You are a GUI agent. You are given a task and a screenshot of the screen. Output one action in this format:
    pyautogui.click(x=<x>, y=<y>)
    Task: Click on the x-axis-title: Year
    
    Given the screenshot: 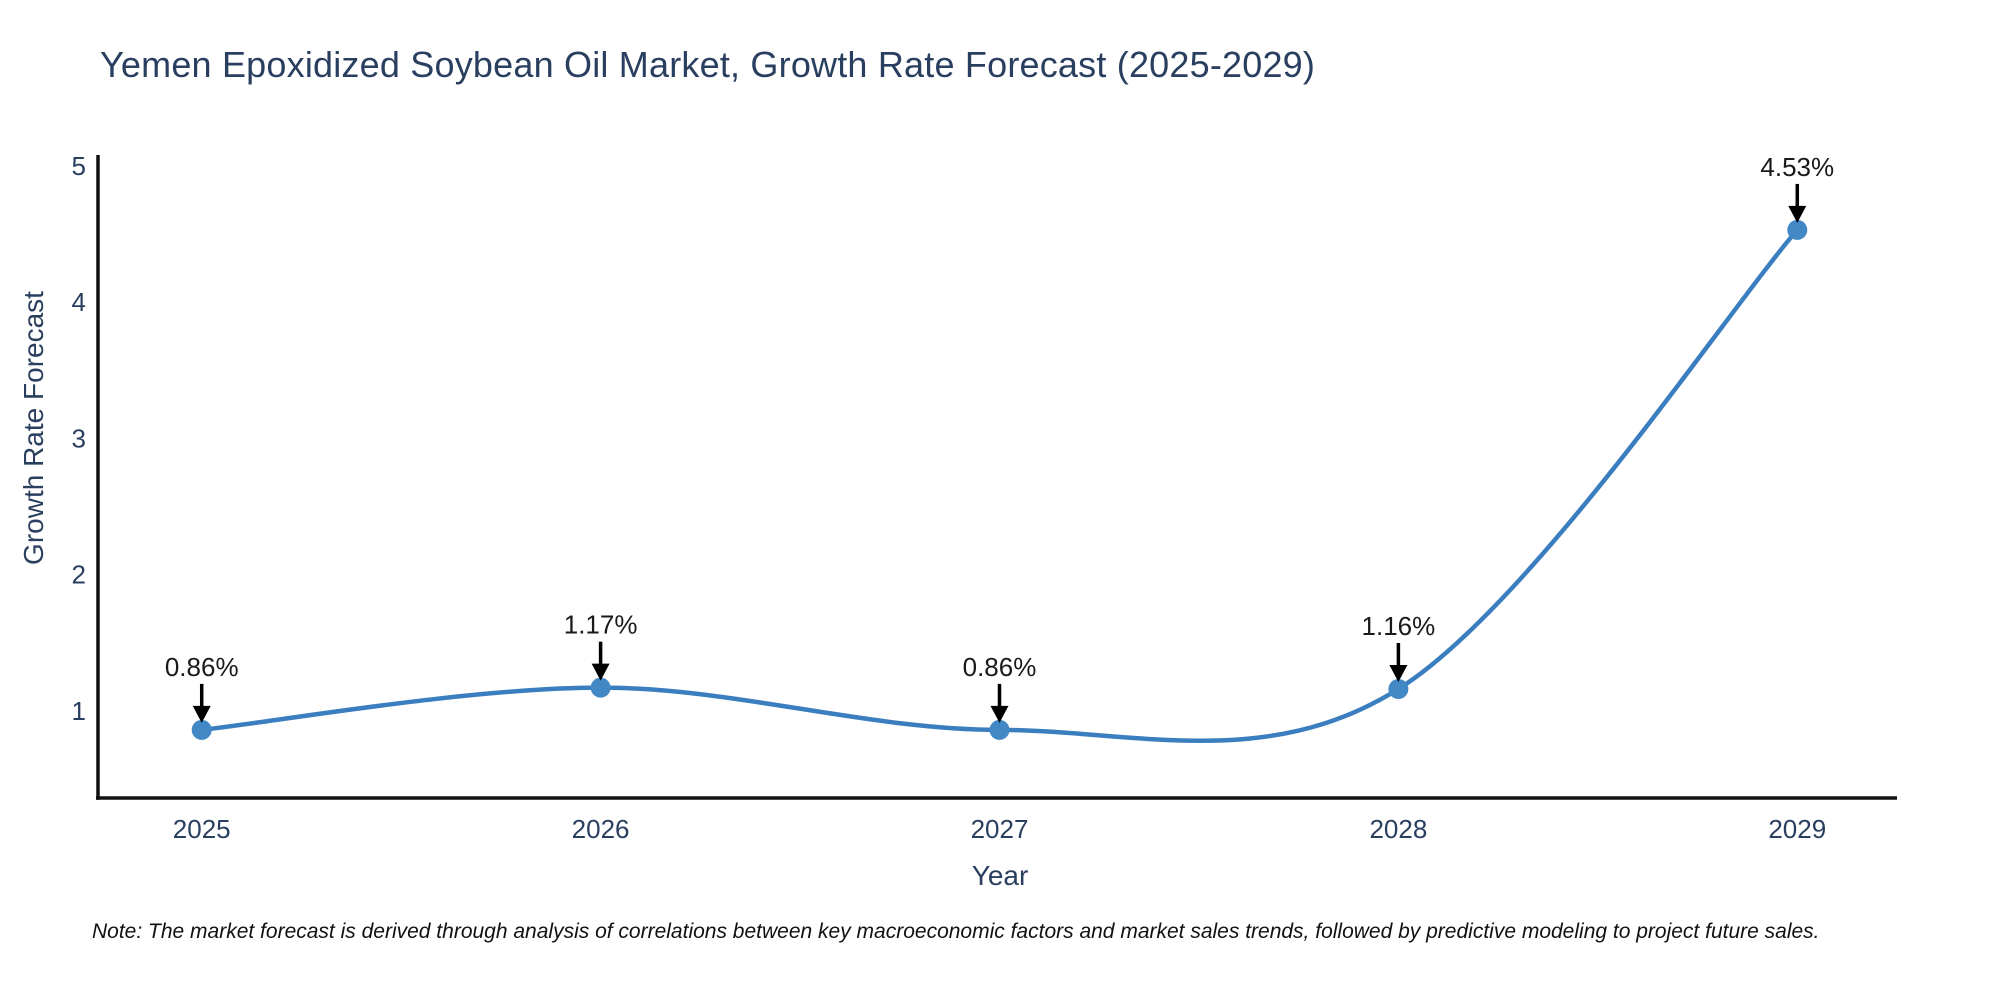 What is the action you would take?
    pyautogui.click(x=1000, y=875)
    